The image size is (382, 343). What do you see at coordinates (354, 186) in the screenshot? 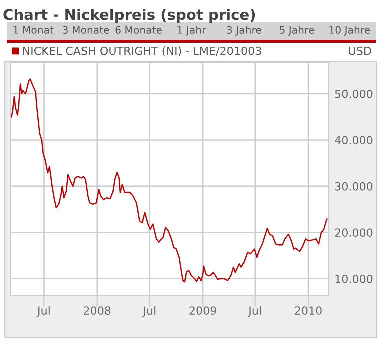
I see `y-tick-label: 30.000` at bounding box center [354, 186].